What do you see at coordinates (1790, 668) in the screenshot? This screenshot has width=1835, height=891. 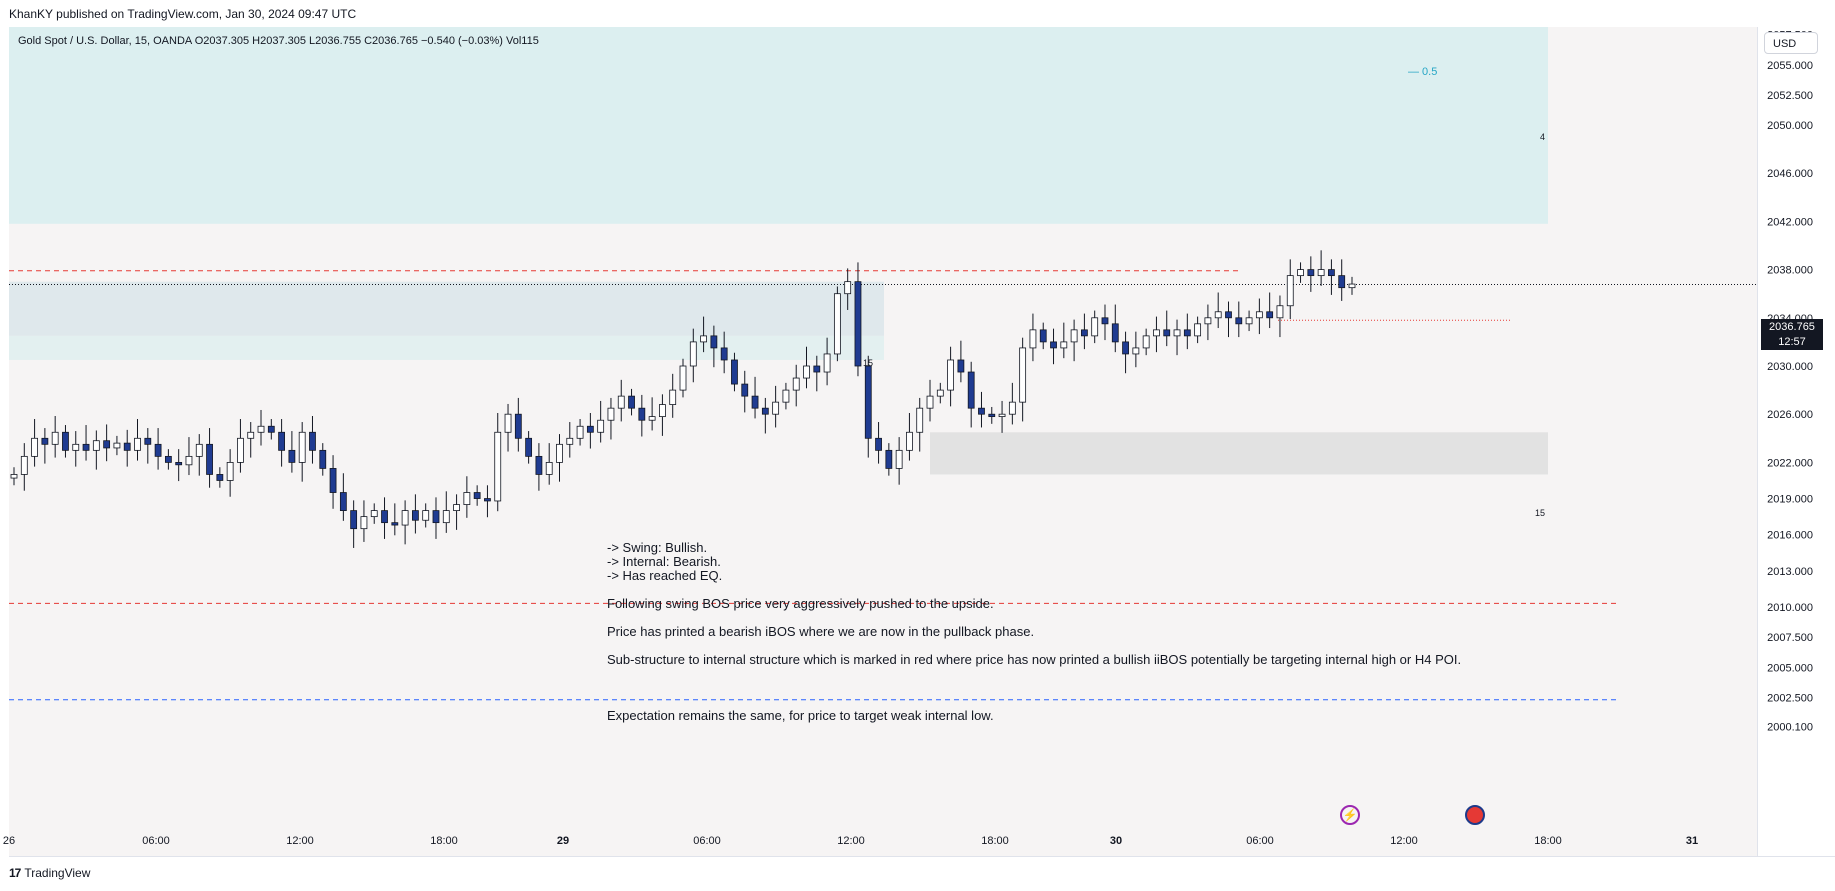 I see `price-axis-label: 2005.000` at bounding box center [1790, 668].